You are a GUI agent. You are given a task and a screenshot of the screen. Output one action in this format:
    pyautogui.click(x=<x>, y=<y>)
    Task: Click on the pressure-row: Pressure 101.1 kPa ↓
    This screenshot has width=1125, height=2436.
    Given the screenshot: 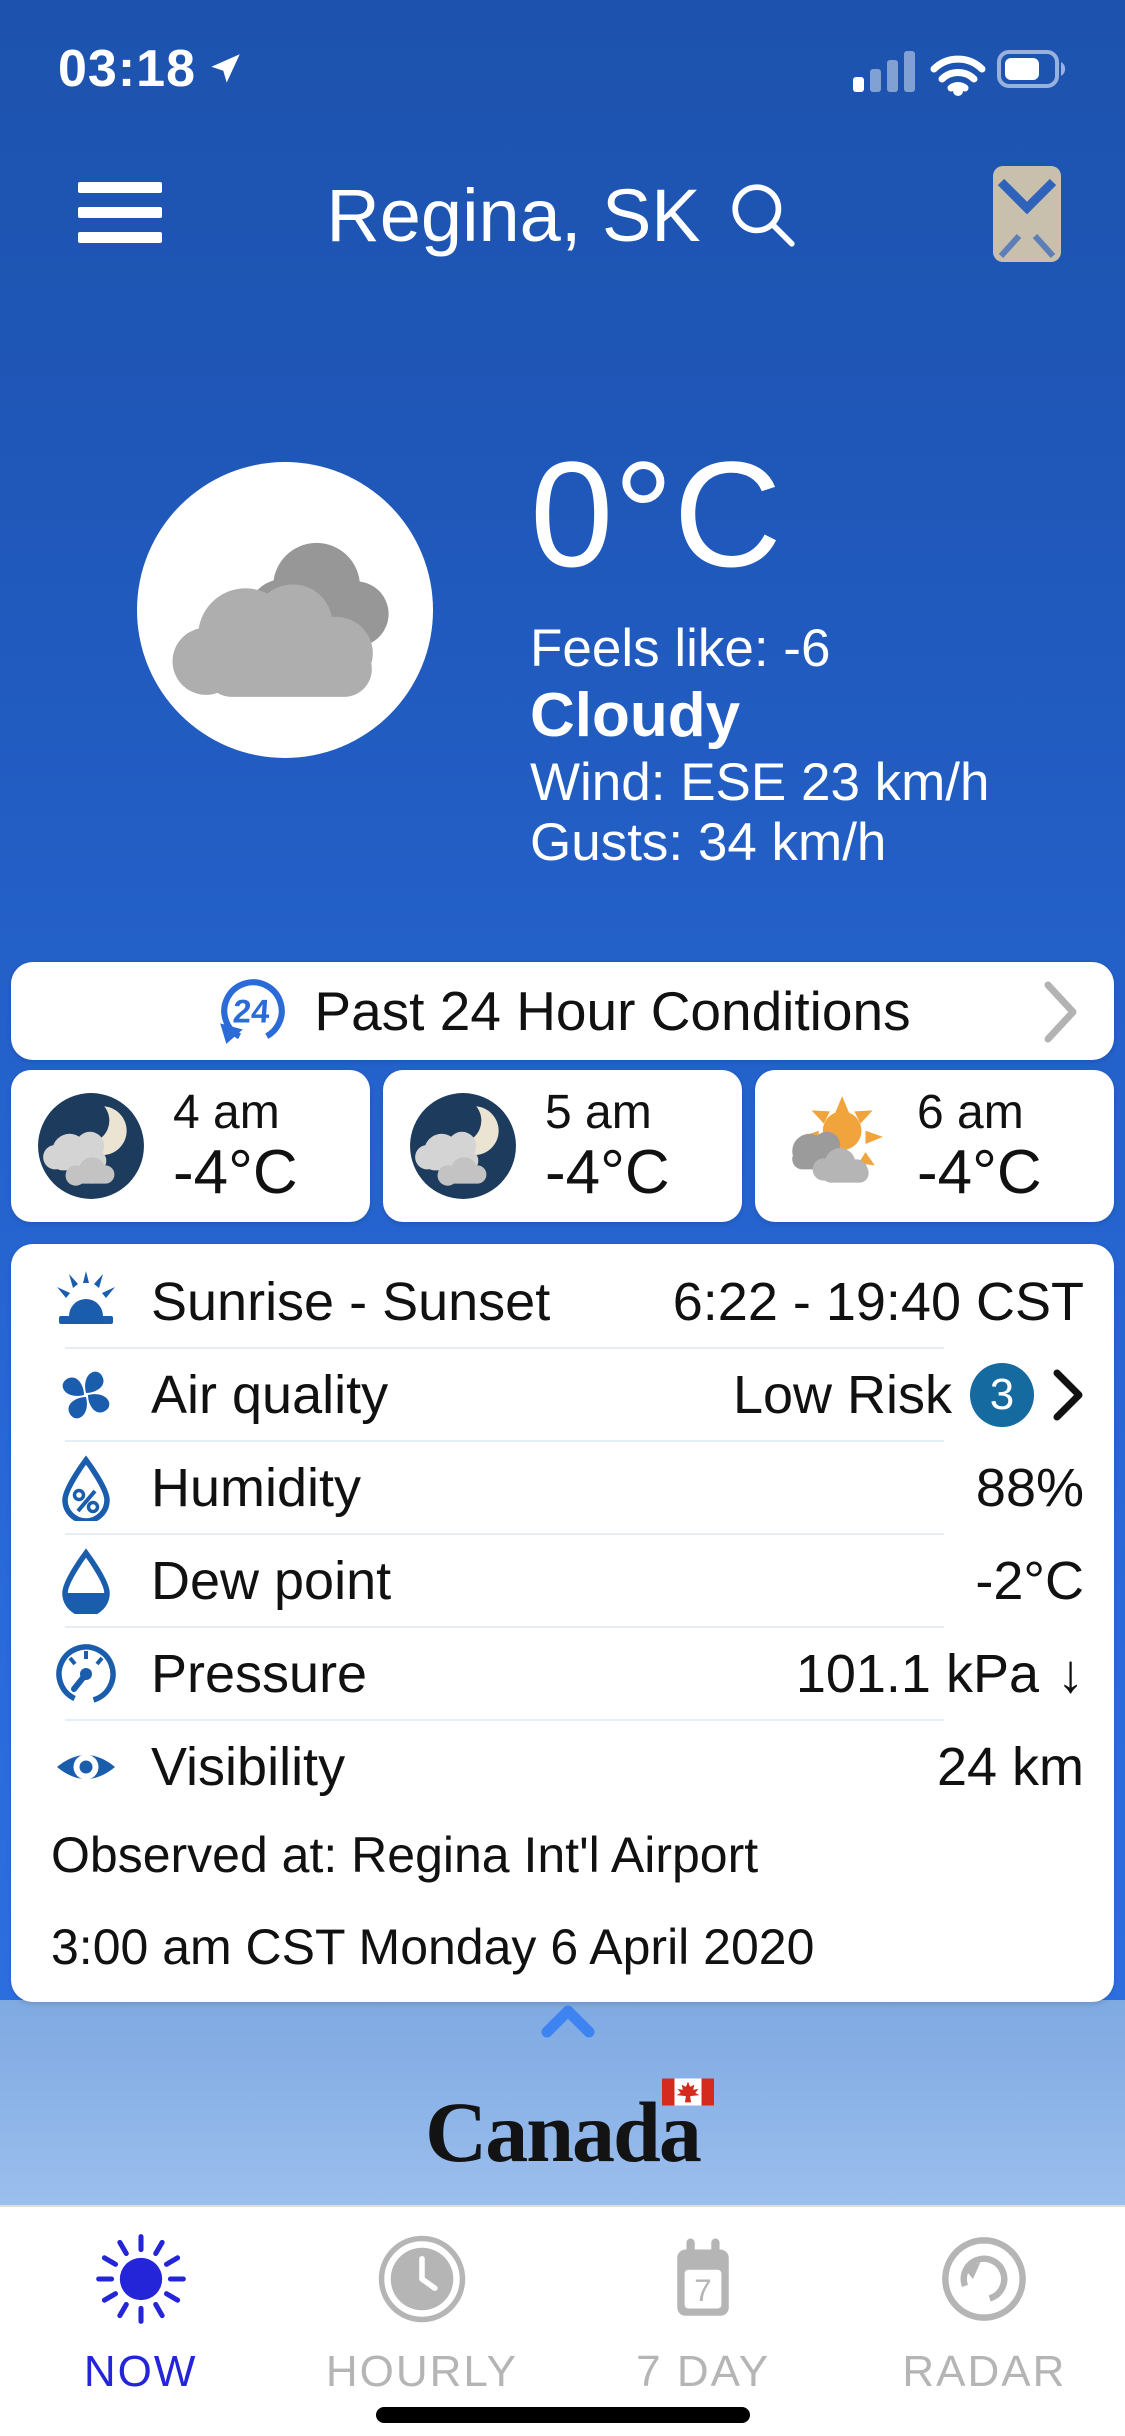 What is the action you would take?
    pyautogui.click(x=567, y=1673)
    